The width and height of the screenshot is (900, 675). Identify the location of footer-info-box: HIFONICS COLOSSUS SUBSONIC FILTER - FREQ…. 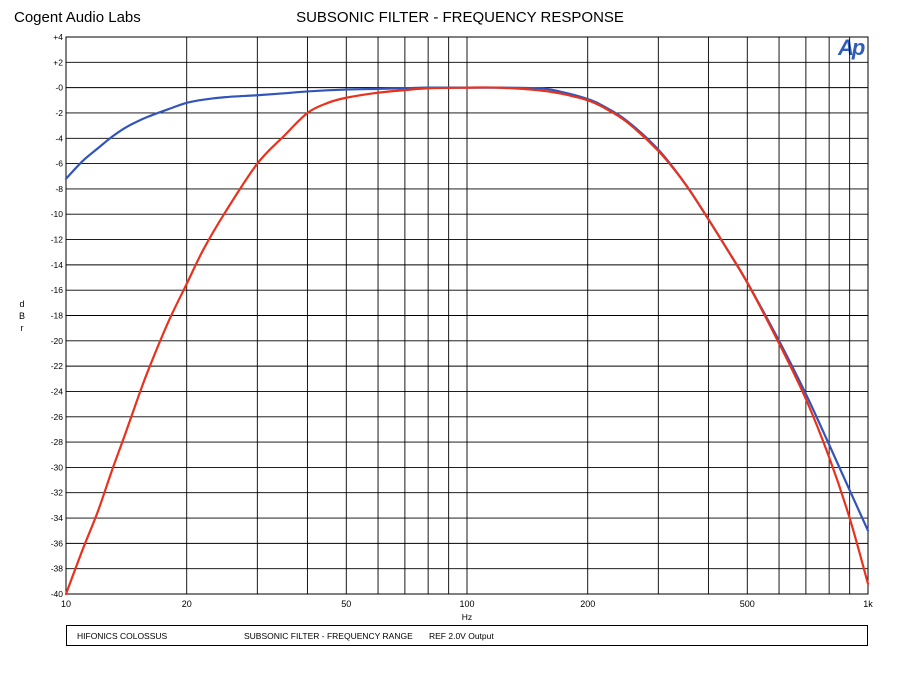
(467, 635).